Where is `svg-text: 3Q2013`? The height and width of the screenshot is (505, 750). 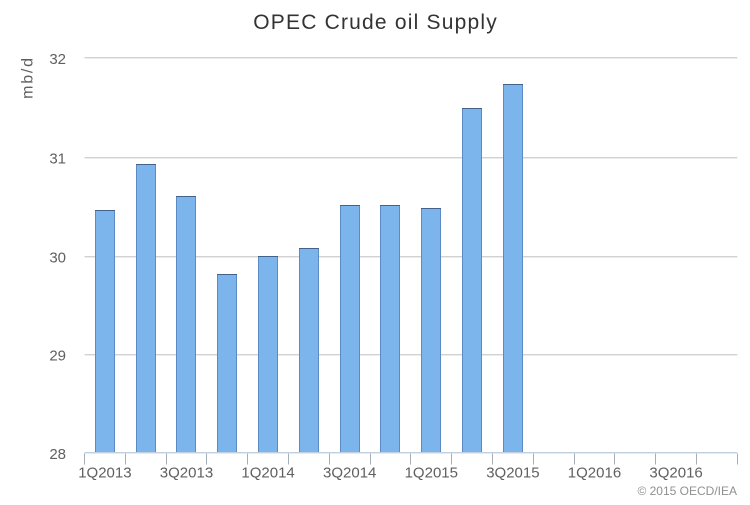
svg-text: 3Q2013 is located at coordinates (186, 473).